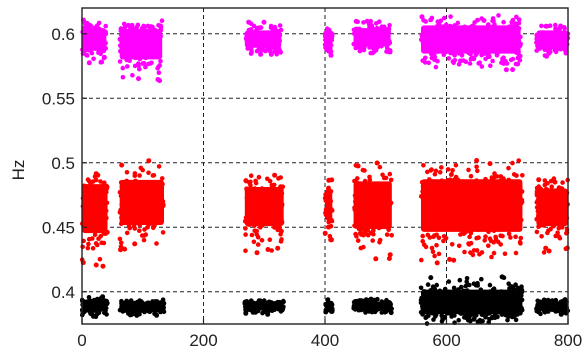 The height and width of the screenshot is (360, 585). What do you see at coordinates (58, 227) in the screenshot?
I see `y-tick-label: 0.45` at bounding box center [58, 227].